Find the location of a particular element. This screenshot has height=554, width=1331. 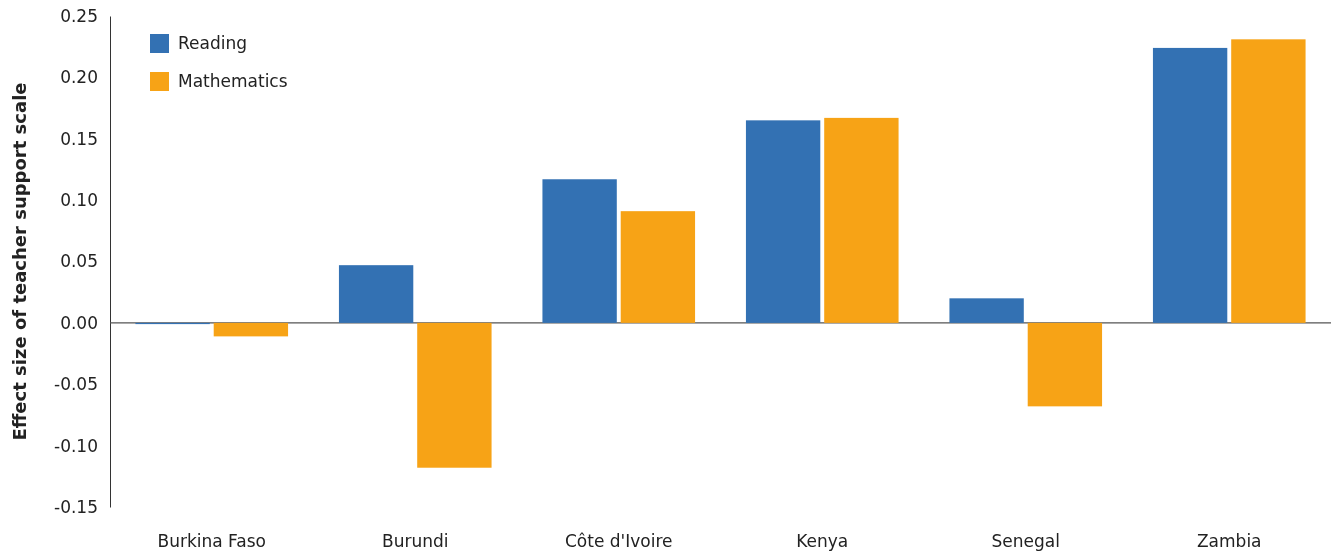

y-tick-label: -0.15 is located at coordinates (76, 506).